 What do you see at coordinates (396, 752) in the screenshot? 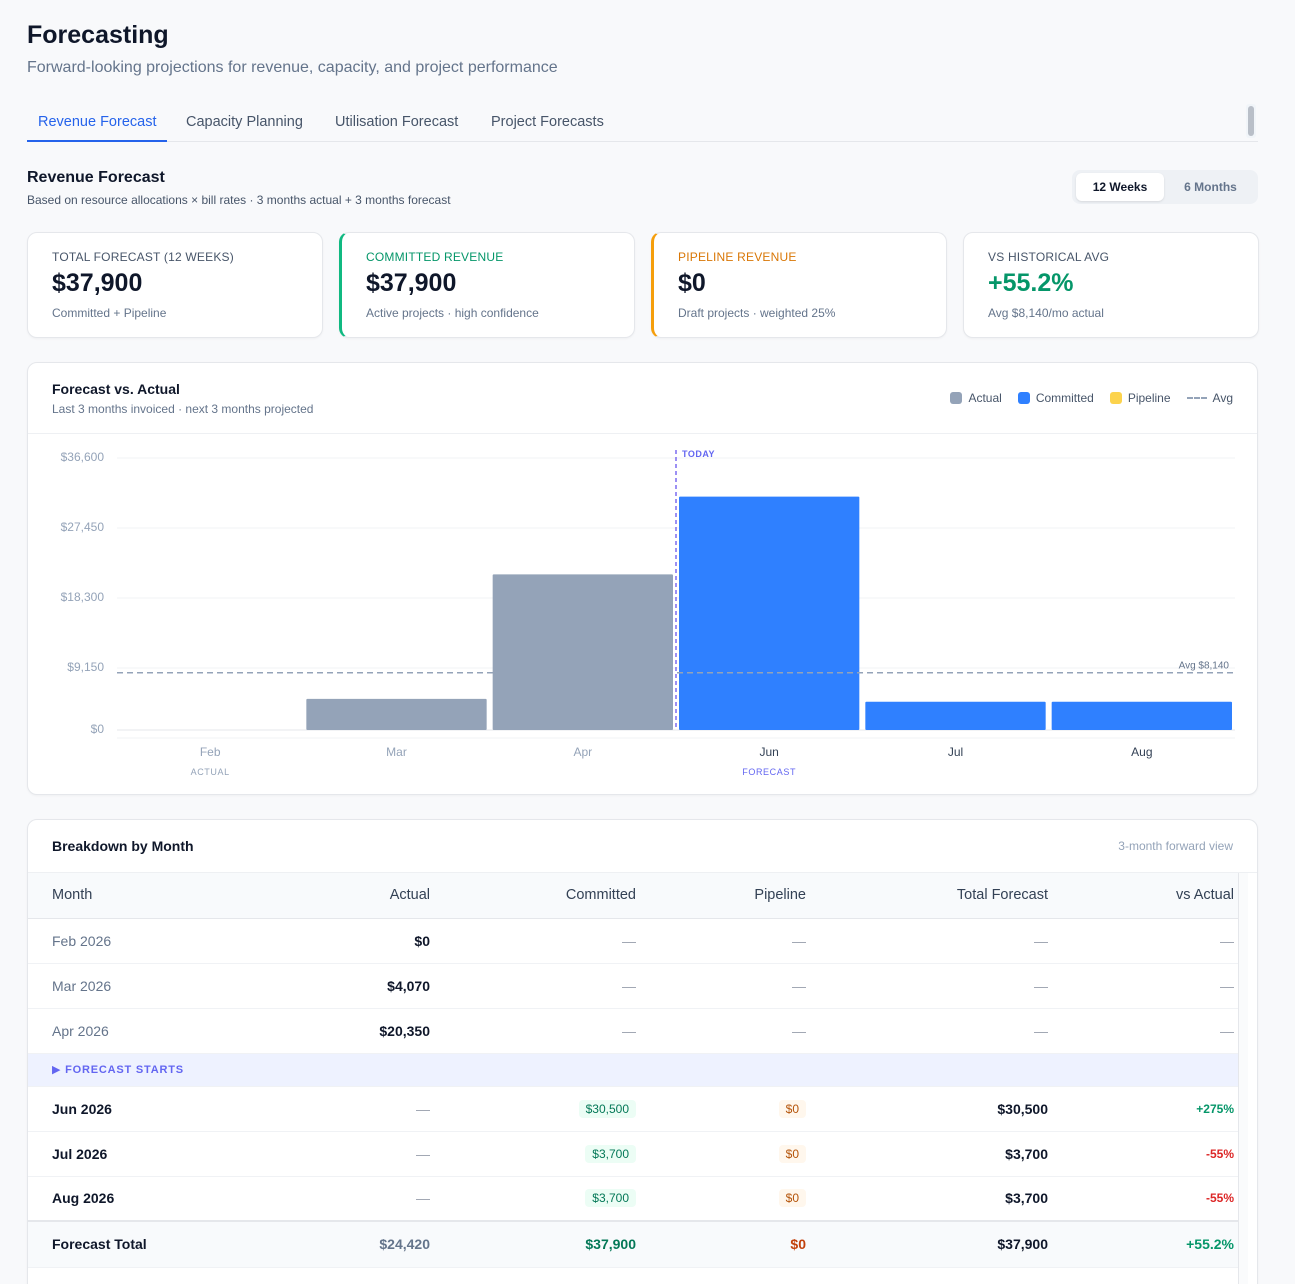
I see `x-tick-label: Mar` at bounding box center [396, 752].